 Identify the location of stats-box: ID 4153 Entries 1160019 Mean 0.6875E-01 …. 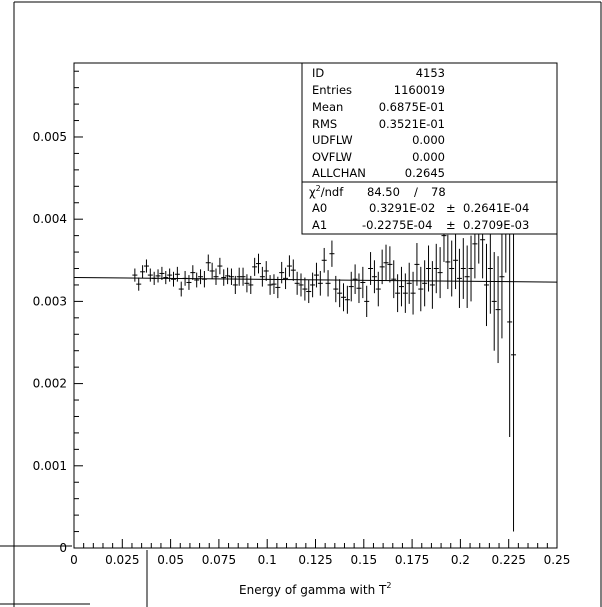
(429, 148).